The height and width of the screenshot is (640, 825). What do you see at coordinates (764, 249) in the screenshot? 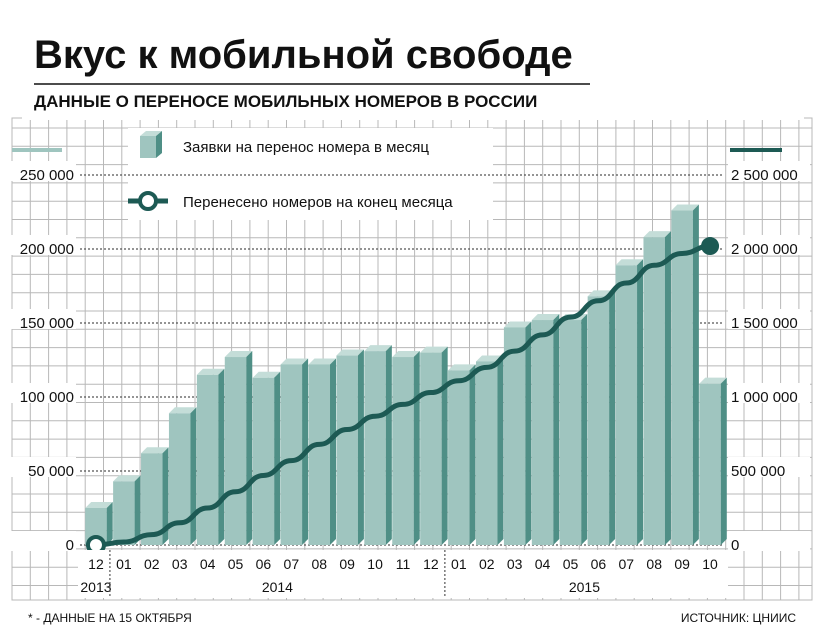
I see `right-tick-label: 2 000 000` at bounding box center [764, 249].